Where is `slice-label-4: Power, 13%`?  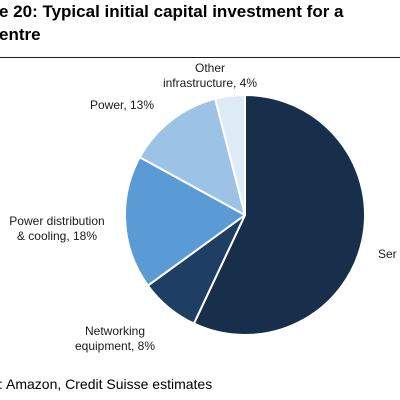 slice-label-4: Power, 13% is located at coordinates (122, 105).